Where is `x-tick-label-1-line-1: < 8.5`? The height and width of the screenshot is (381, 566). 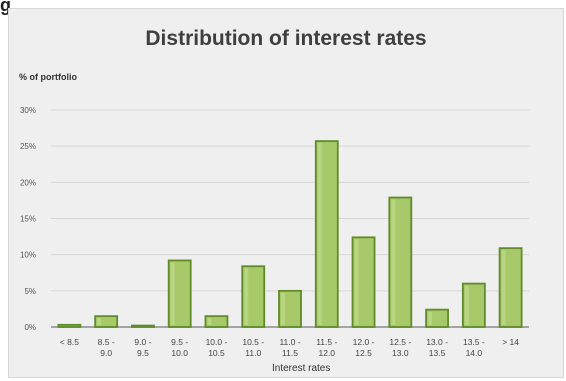 x-tick-label-1-line-1: < 8.5 is located at coordinates (69, 342).